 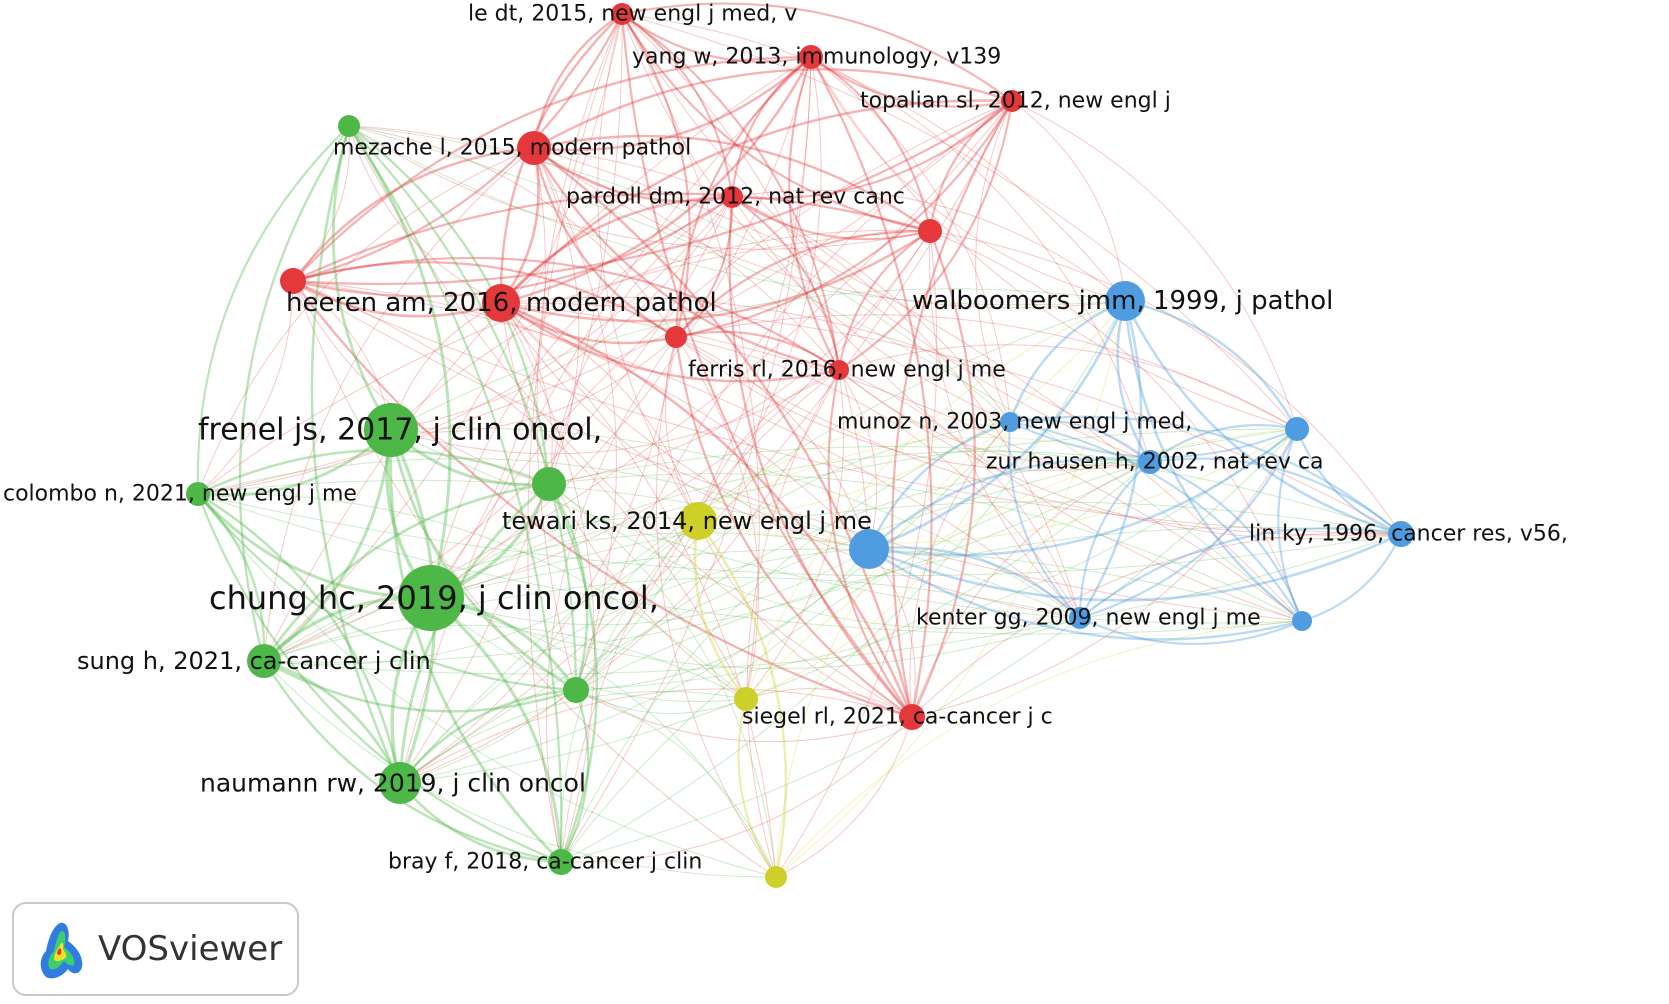 I want to click on network-node-g8, so click(x=400, y=783).